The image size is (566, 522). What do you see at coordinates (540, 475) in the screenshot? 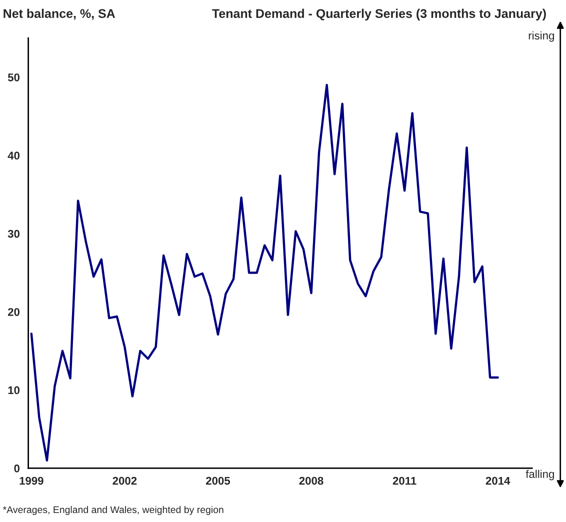
I see `text: falling` at bounding box center [540, 475].